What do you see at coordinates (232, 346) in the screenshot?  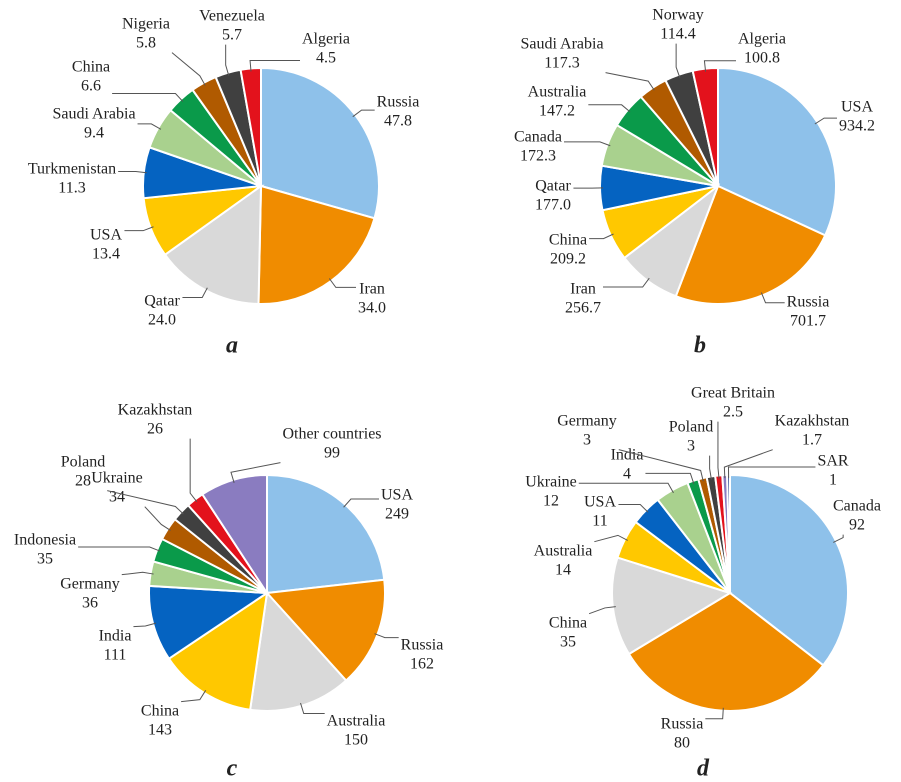 I see `chart-title: a` at bounding box center [232, 346].